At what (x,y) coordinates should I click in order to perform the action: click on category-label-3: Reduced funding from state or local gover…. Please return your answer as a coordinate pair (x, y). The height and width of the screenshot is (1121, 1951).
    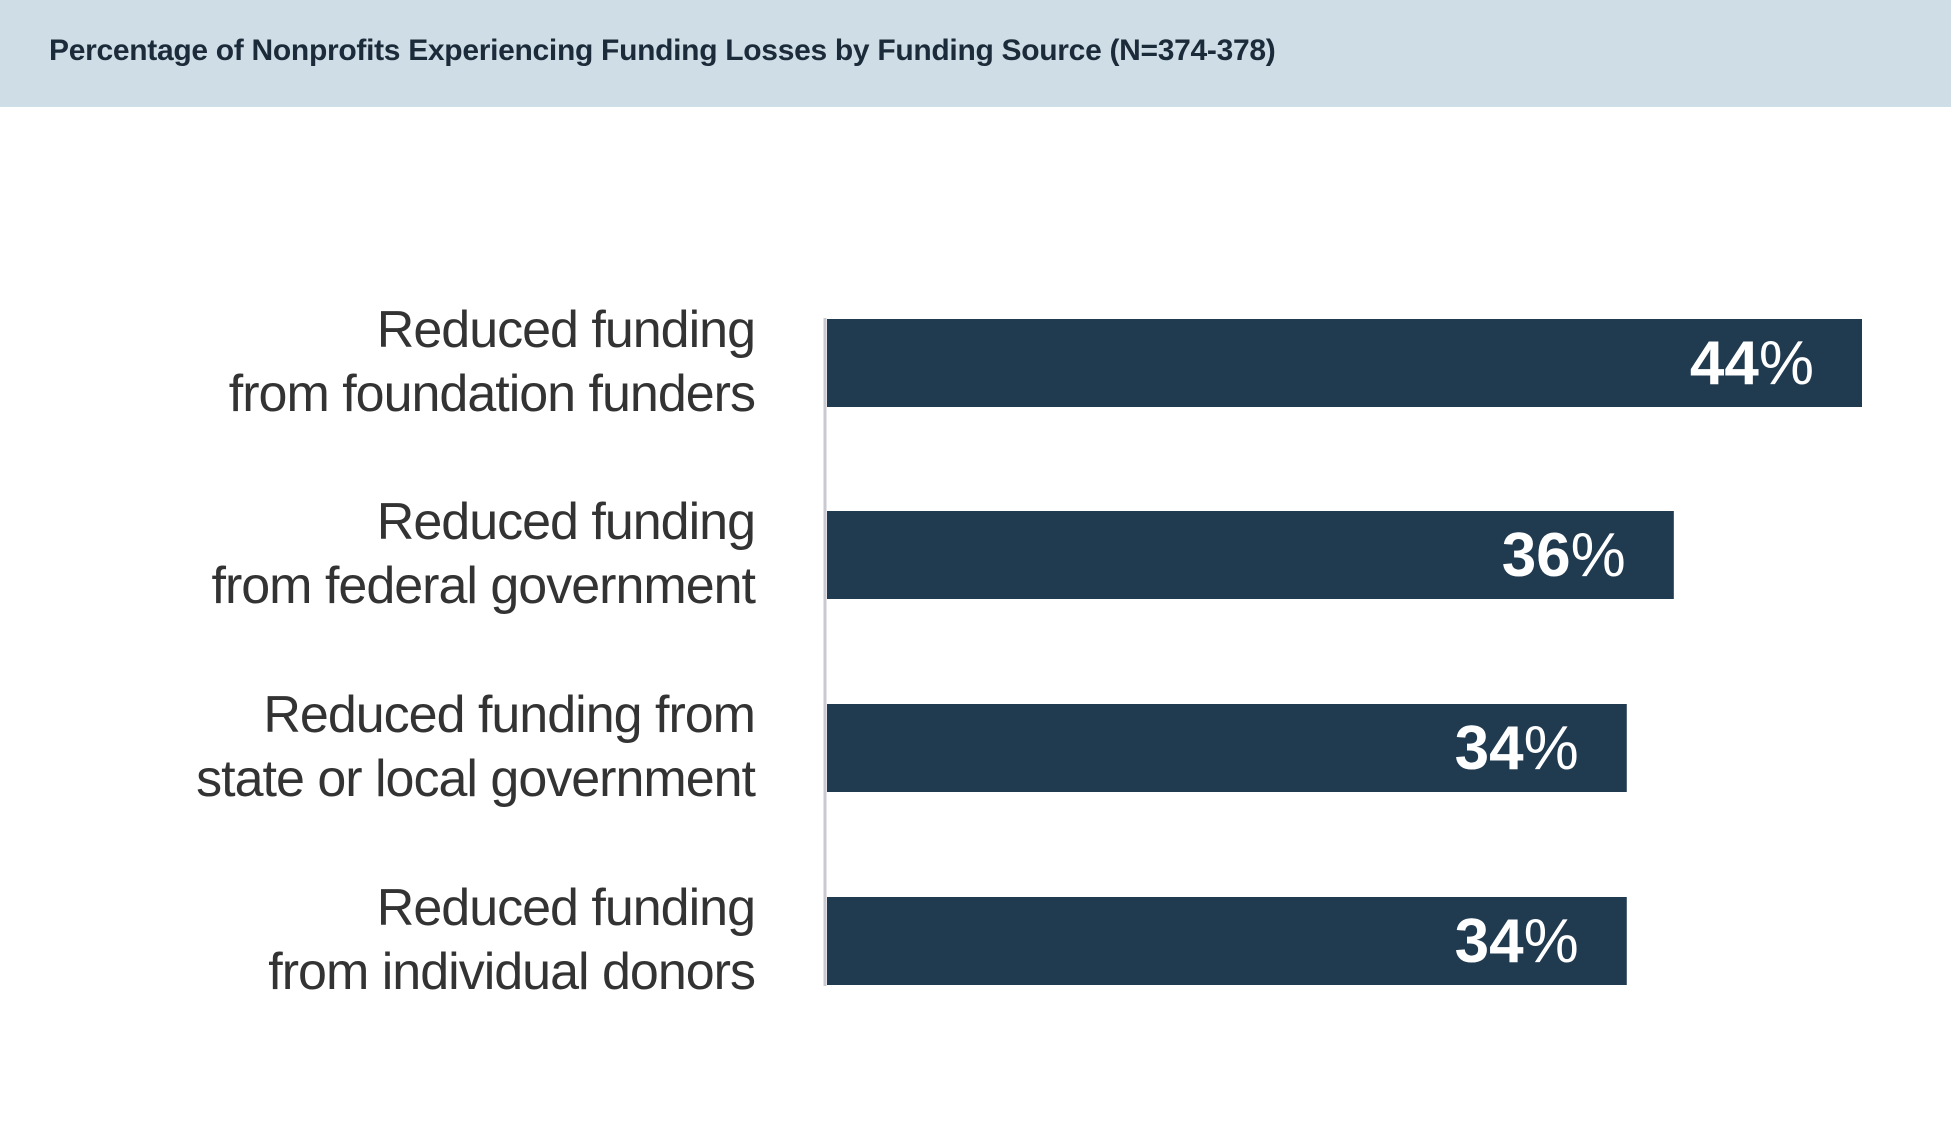
    Looking at the image, I should click on (476, 747).